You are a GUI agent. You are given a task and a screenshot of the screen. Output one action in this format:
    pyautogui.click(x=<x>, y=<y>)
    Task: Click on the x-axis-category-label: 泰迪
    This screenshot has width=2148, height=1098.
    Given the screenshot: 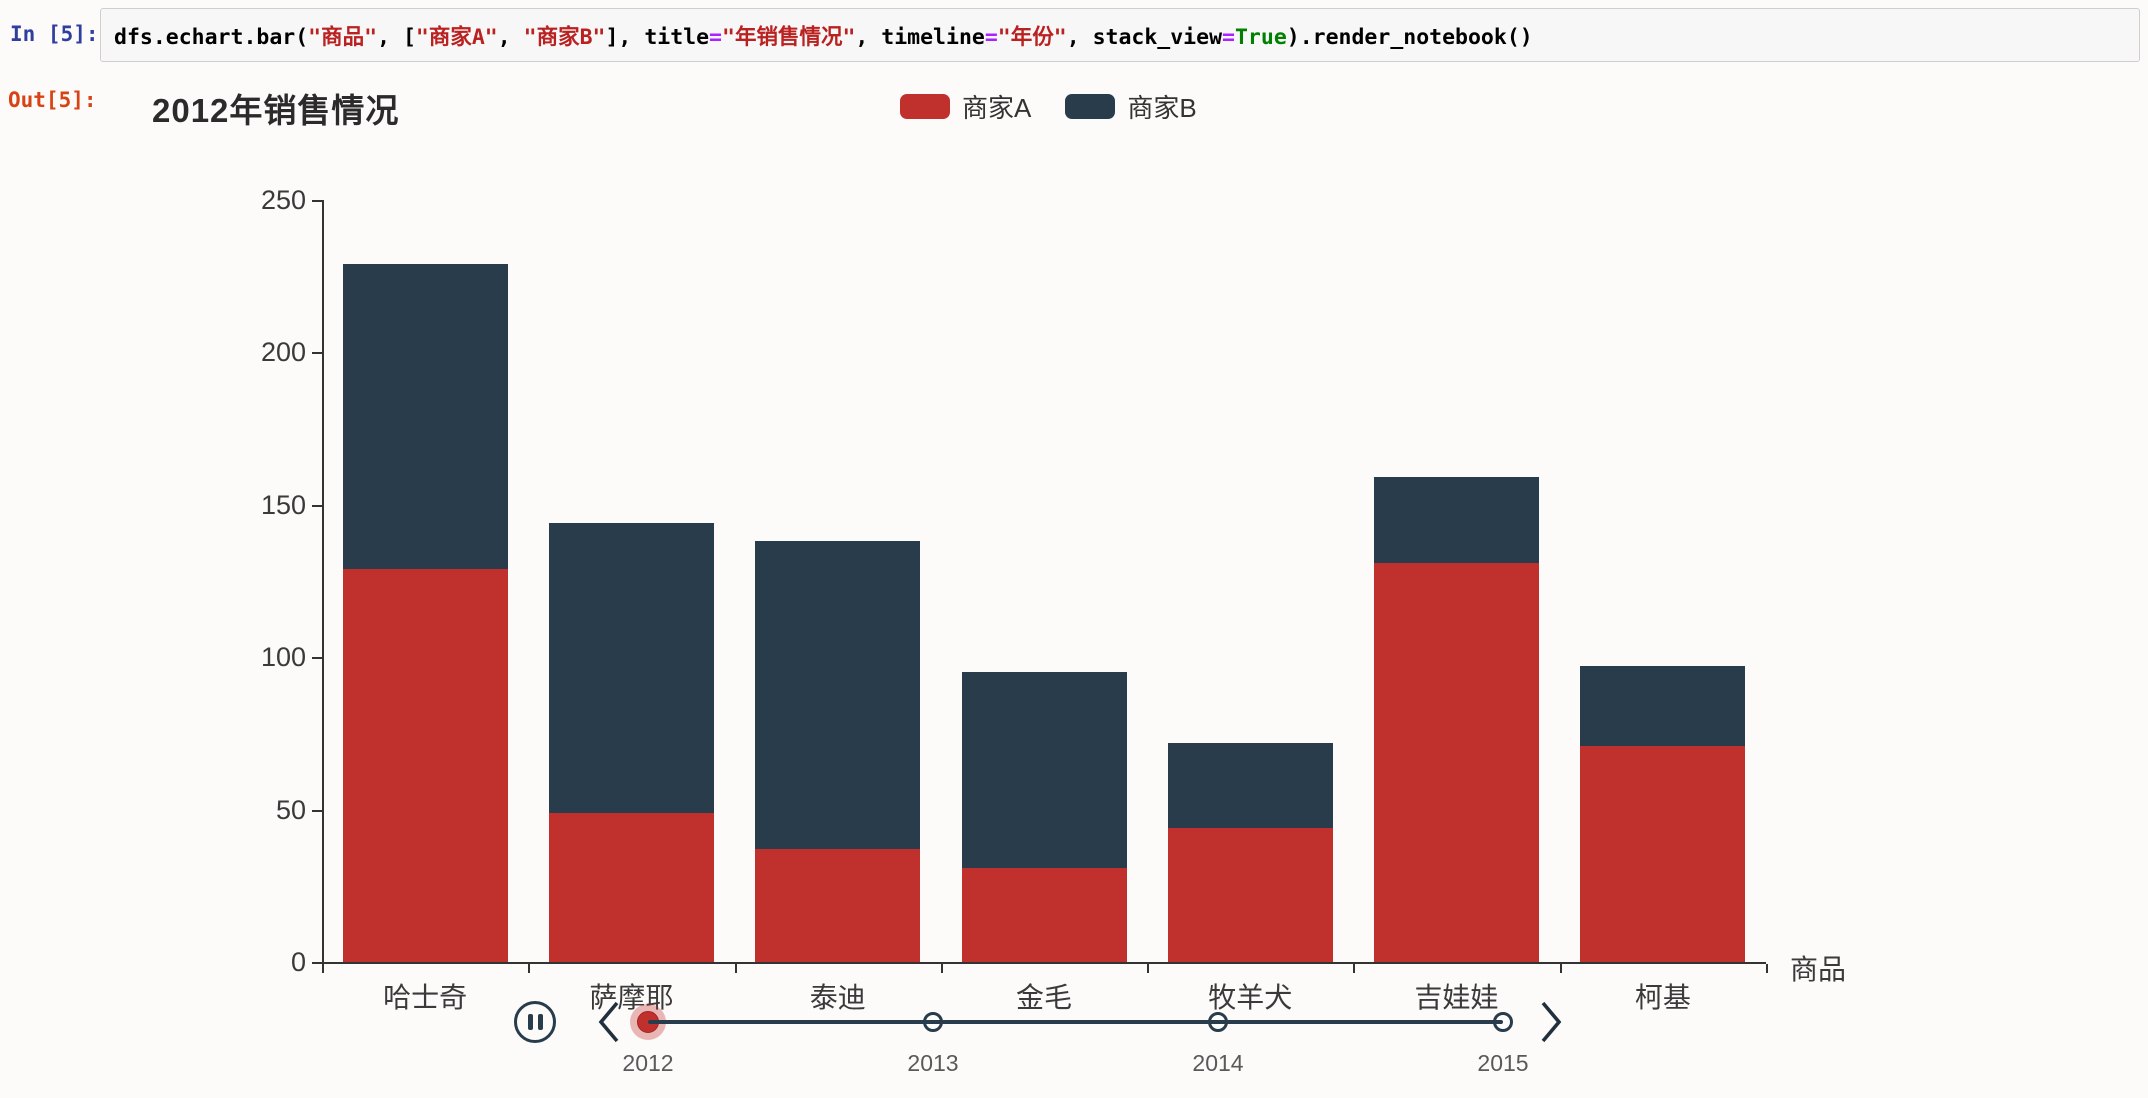 What is the action you would take?
    pyautogui.click(x=837, y=997)
    